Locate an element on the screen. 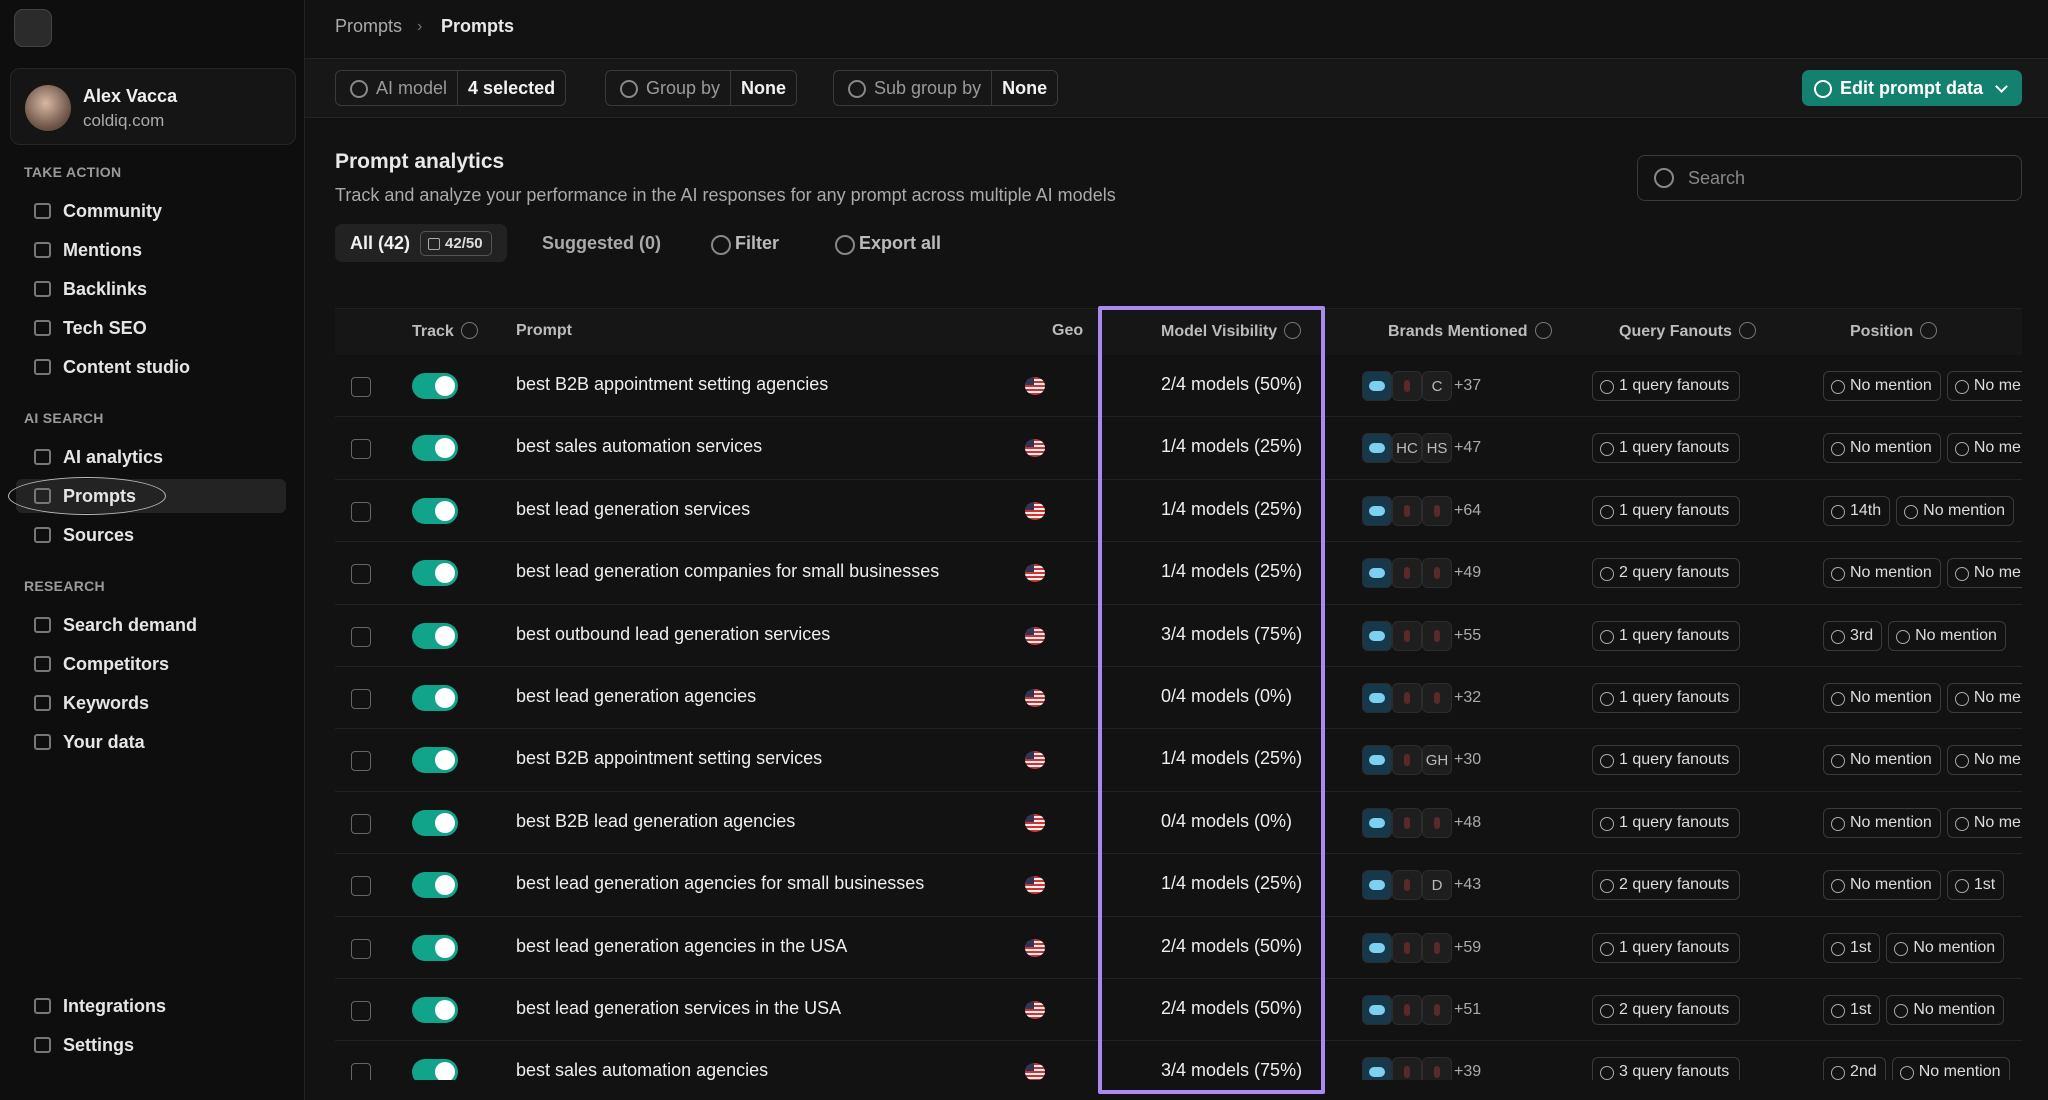 The image size is (2048, 1100). nav-item: Competitors is located at coordinates (151, 664).